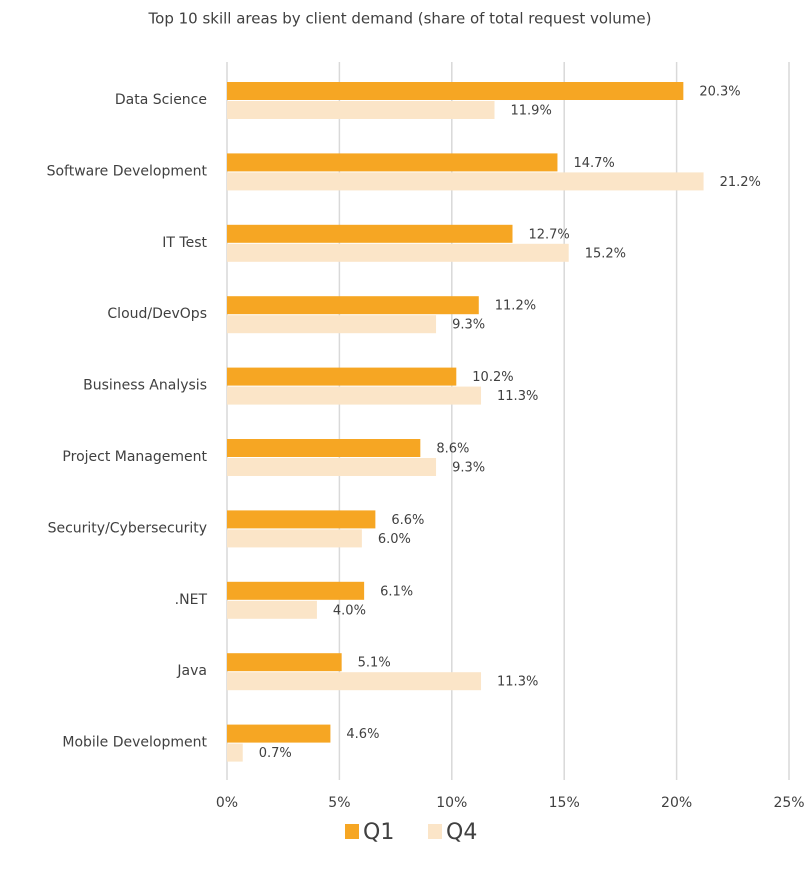 The image size is (807, 872). I want to click on value-label: 5.1%, so click(374, 663).